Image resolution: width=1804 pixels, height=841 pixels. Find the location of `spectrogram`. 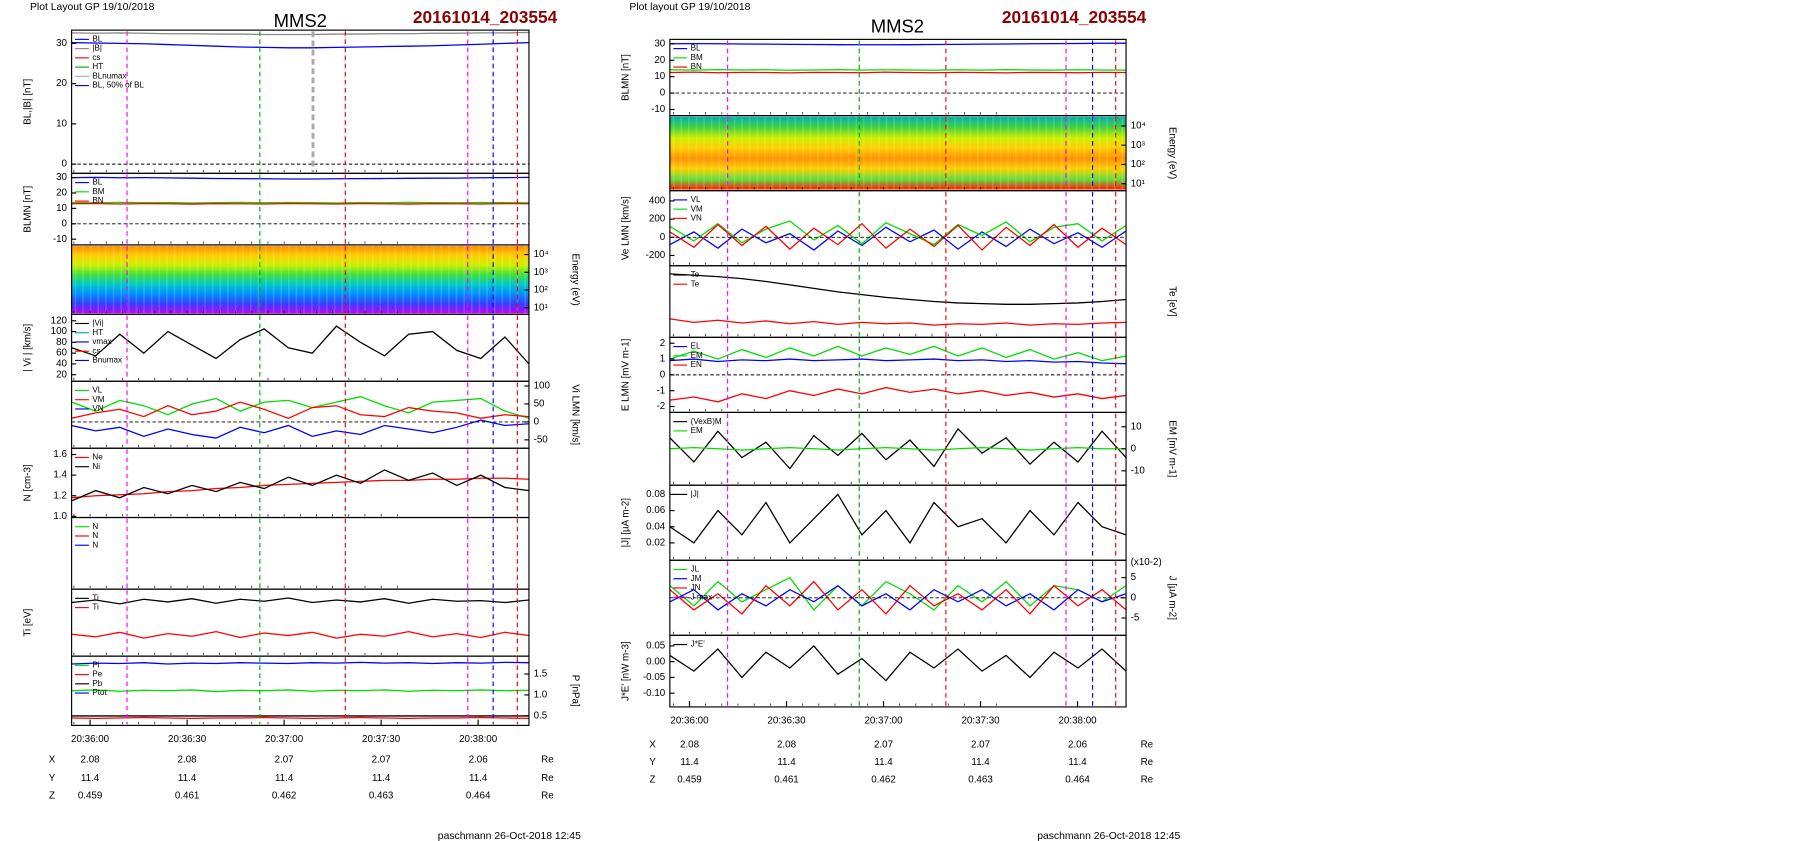

spectrogram is located at coordinates (300, 280).